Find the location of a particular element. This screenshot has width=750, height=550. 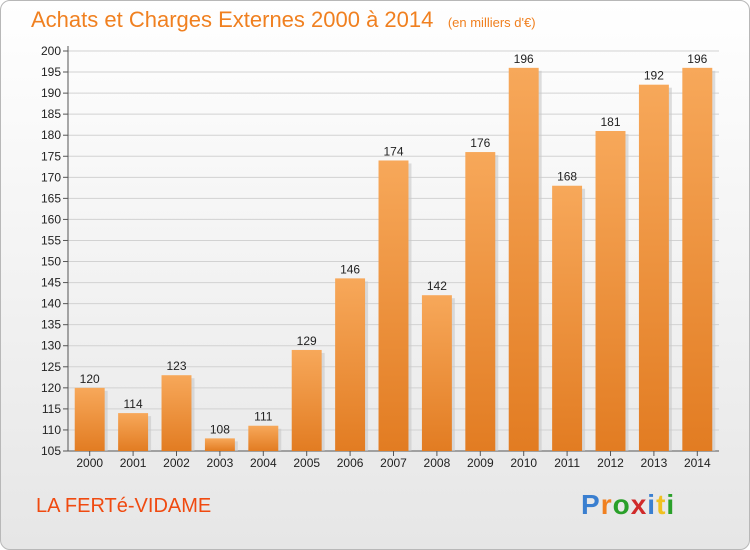

bar-2014 is located at coordinates (697, 259).